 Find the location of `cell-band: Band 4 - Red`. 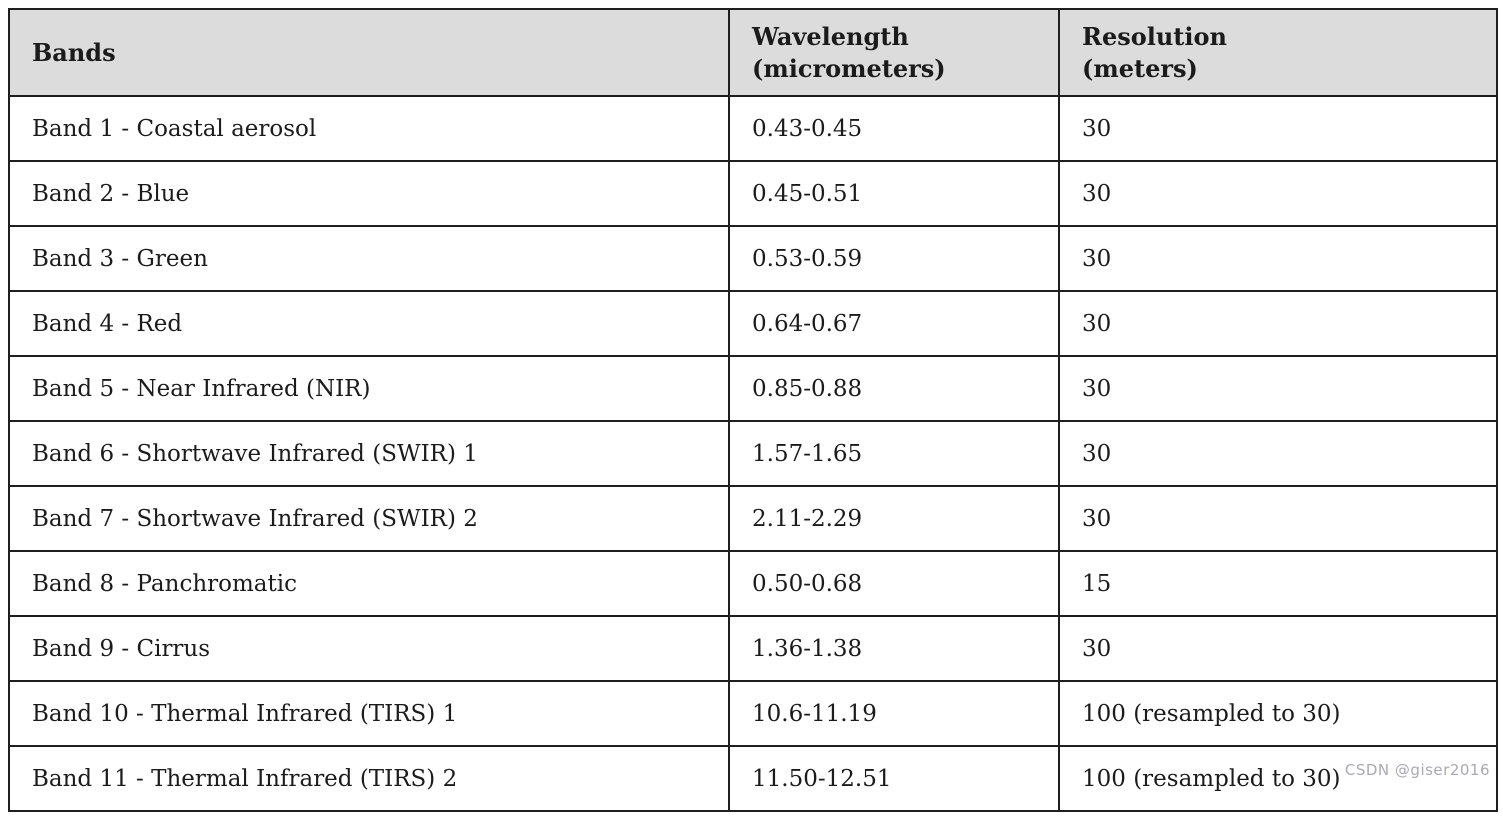

cell-band: Band 4 - Red is located at coordinates (369, 323).